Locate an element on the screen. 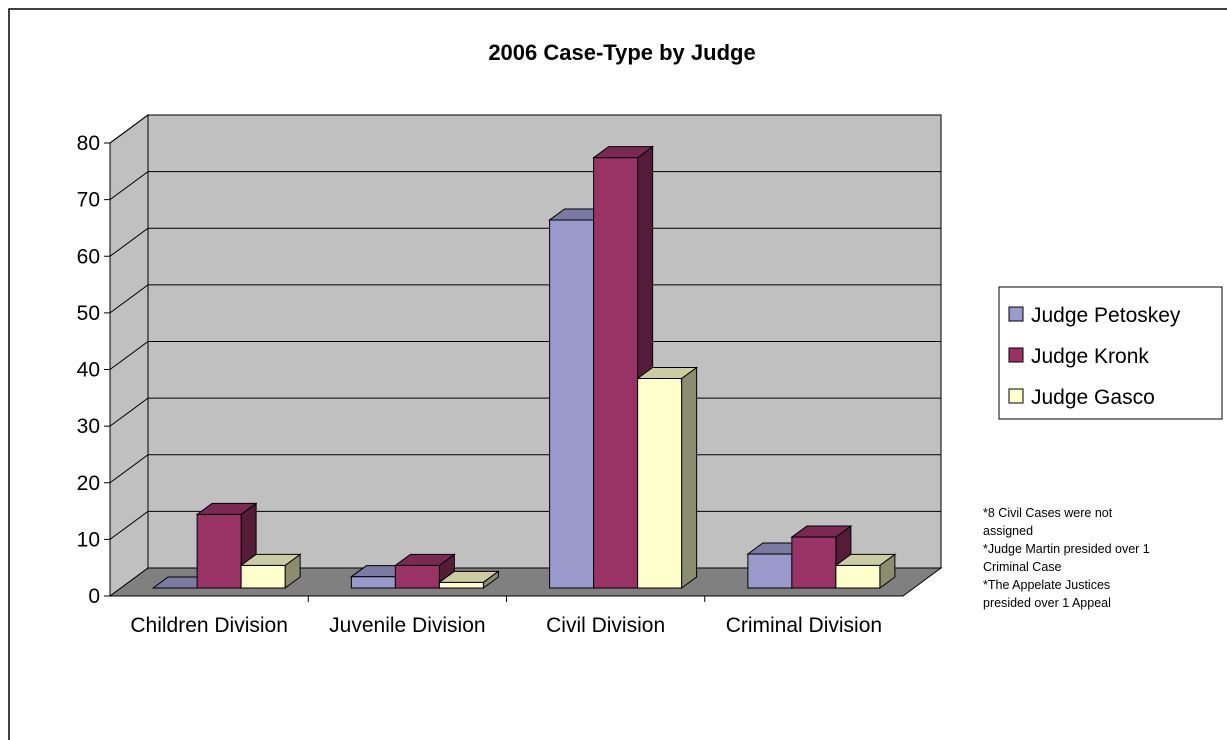 The height and width of the screenshot is (740, 1227). x-category-label: Civil Division is located at coordinates (605, 625).